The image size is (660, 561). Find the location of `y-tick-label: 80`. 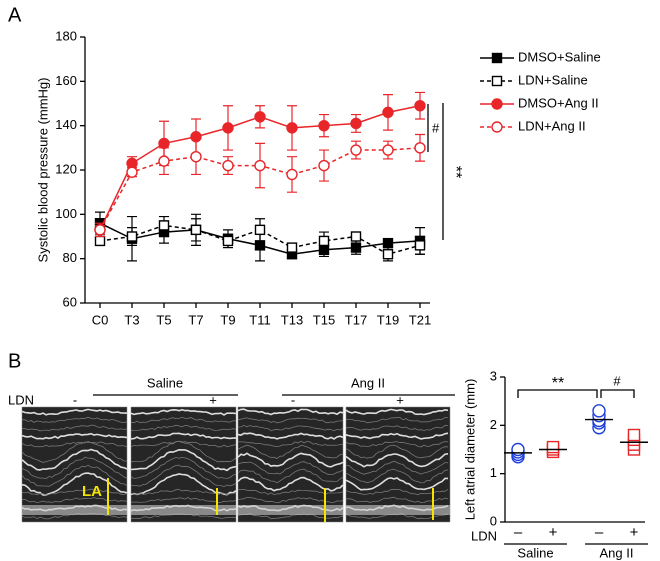

y-tick-label: 80 is located at coordinates (70, 257).